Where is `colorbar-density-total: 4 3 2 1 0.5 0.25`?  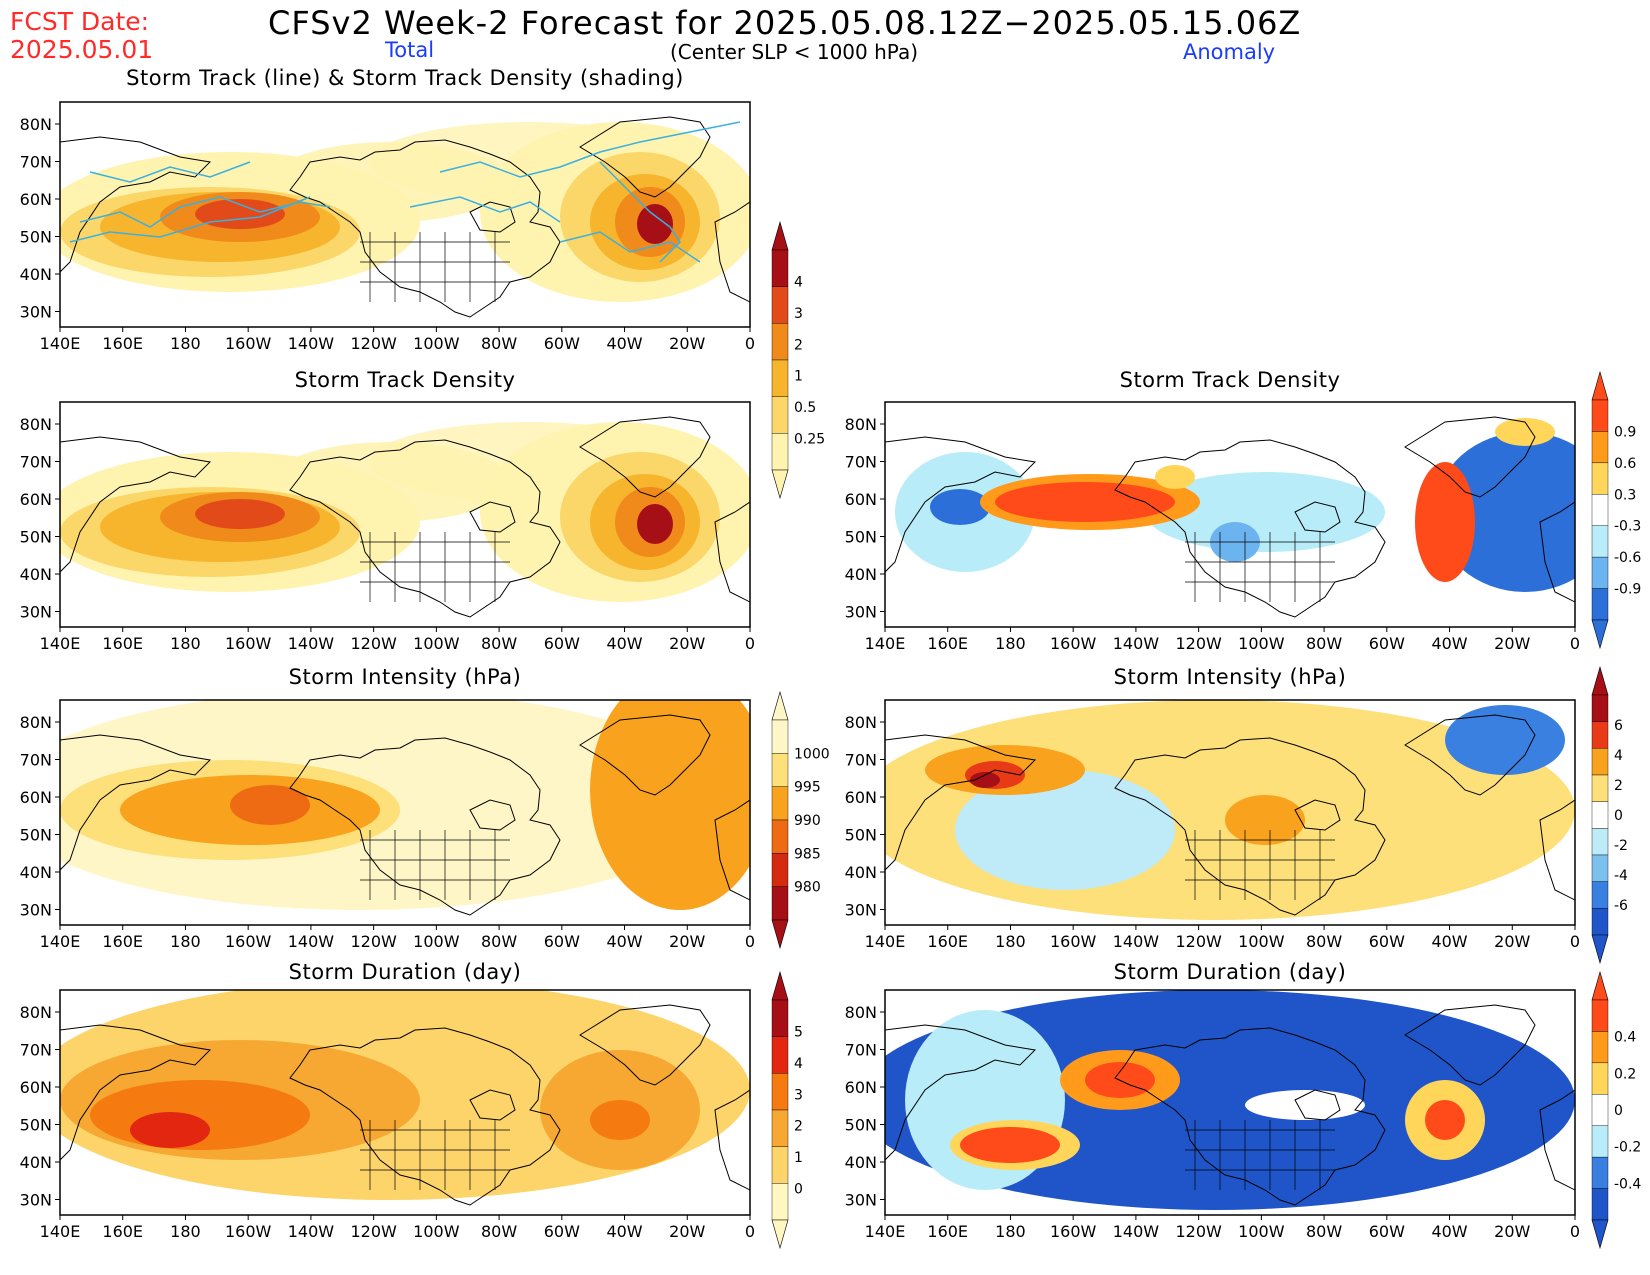 colorbar-density-total: 4 3 2 1 0.5 0.25 is located at coordinates (798, 360).